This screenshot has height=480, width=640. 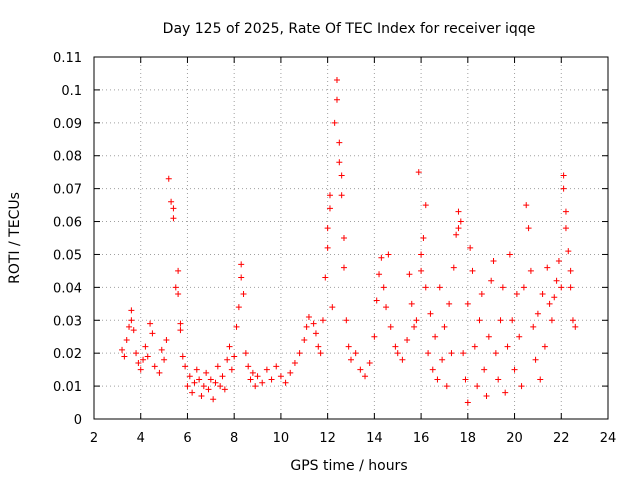 What do you see at coordinates (514, 438) in the screenshot?
I see `x-tick-label: 20` at bounding box center [514, 438].